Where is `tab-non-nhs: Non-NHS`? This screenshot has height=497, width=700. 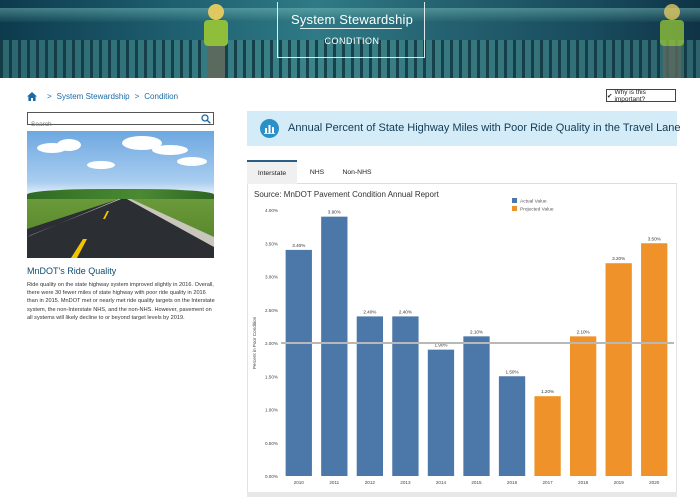
tab-non-nhs: Non-NHS is located at coordinates (357, 172).